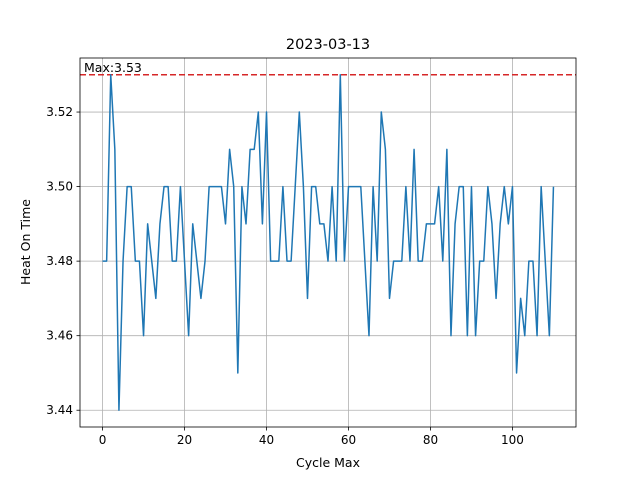 This screenshot has height=480, width=640. I want to click on x-tick-label: 20, so click(184, 440).